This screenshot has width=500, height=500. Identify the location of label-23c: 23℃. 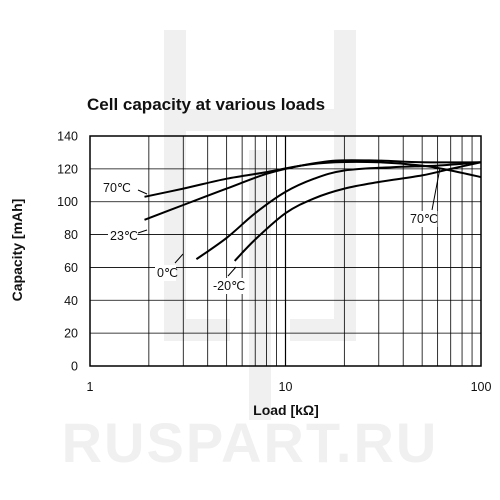
(124, 236).